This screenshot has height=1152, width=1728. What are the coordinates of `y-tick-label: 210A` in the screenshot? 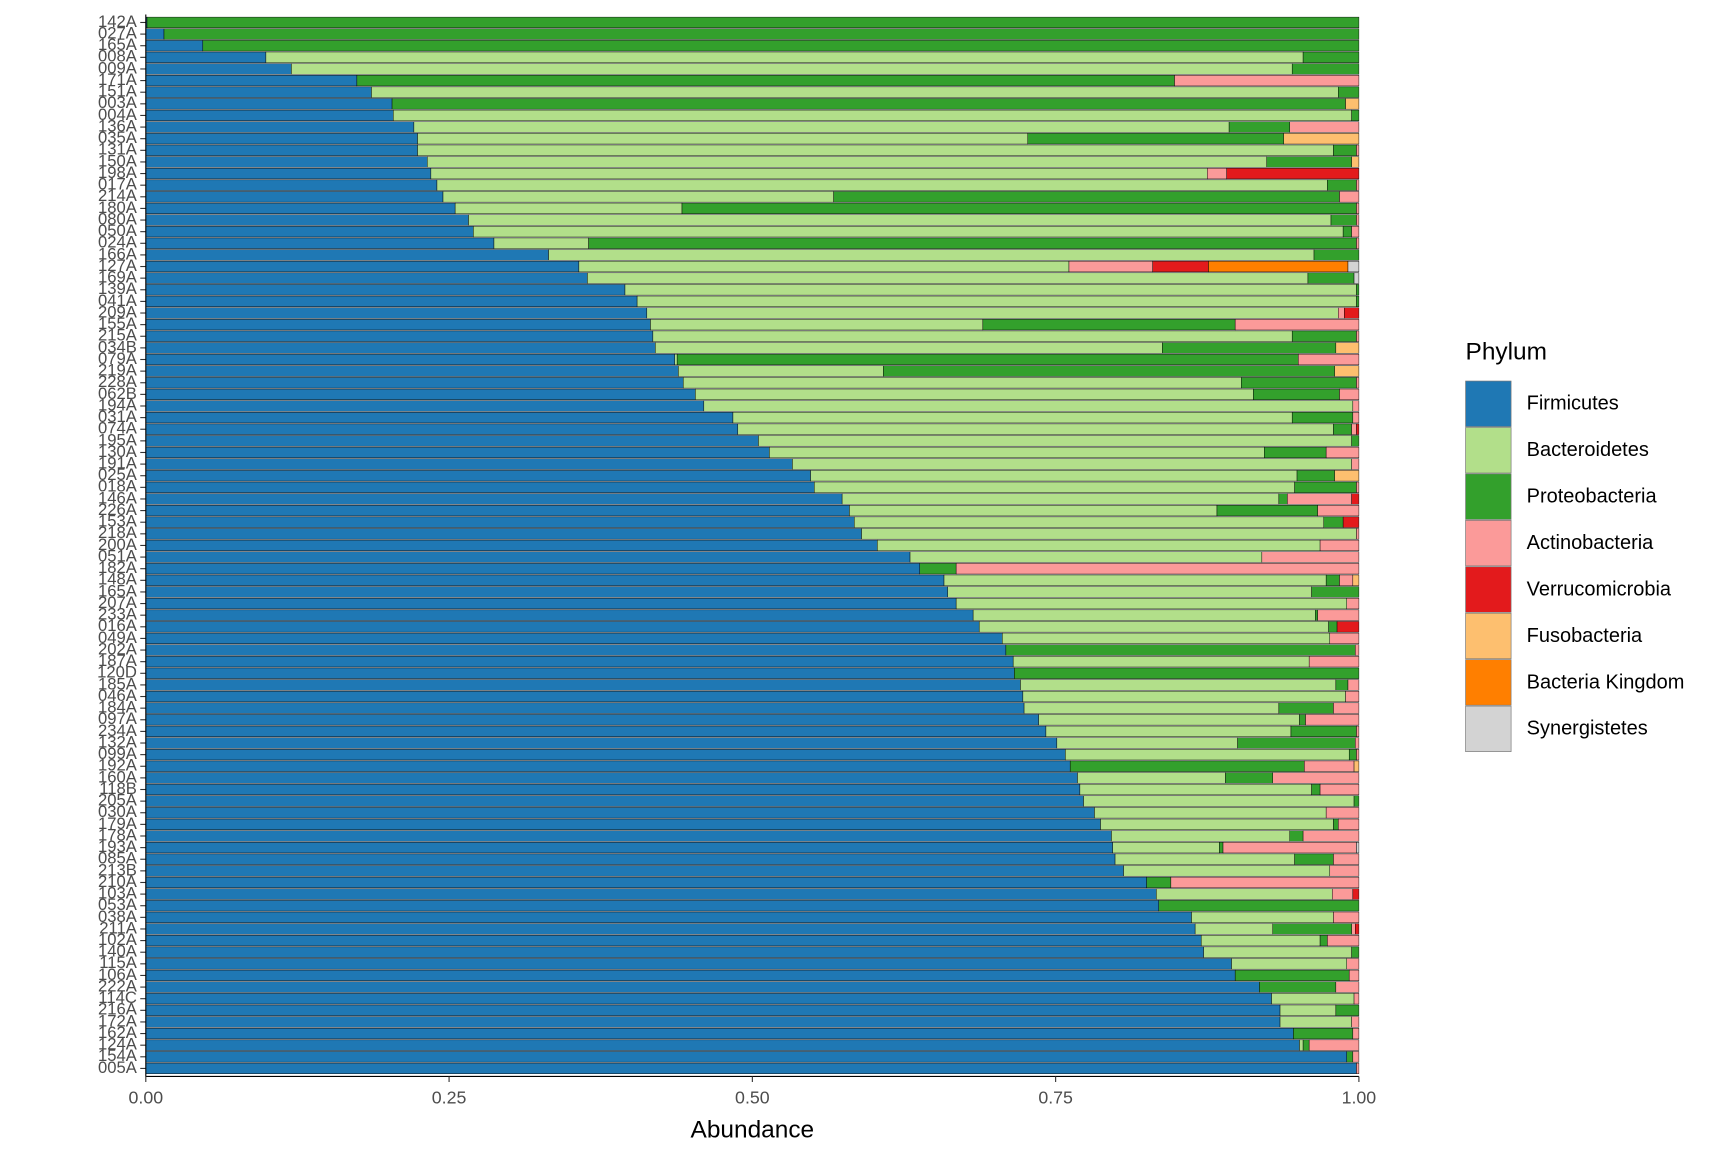 It's located at (118, 881).